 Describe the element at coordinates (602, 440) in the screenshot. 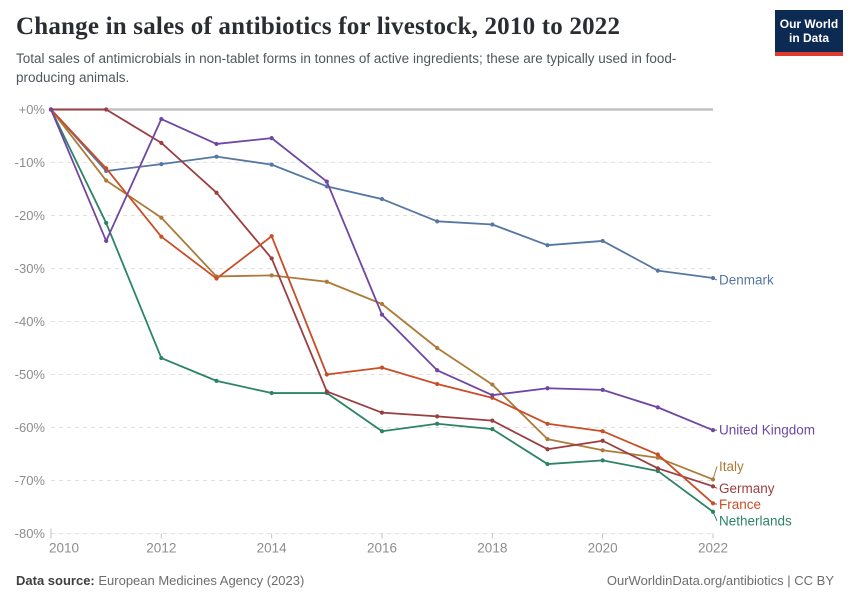

I see `data-point-germany-2020` at that location.